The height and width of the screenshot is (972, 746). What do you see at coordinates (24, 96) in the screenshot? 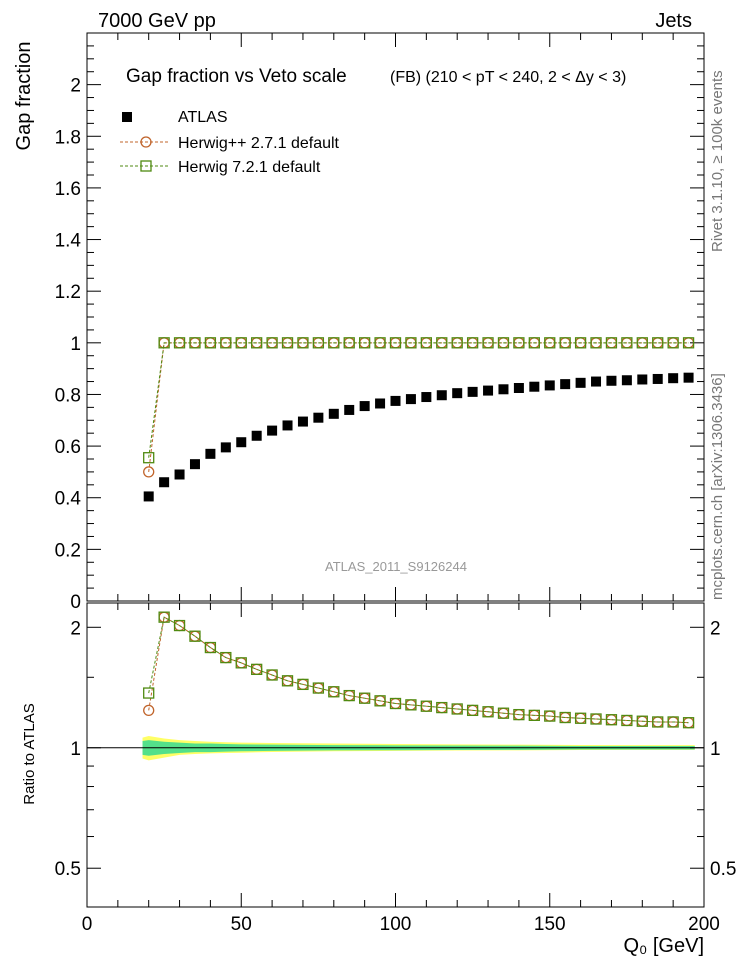
I see `main-y-axis-label: Gap fraction` at bounding box center [24, 96].